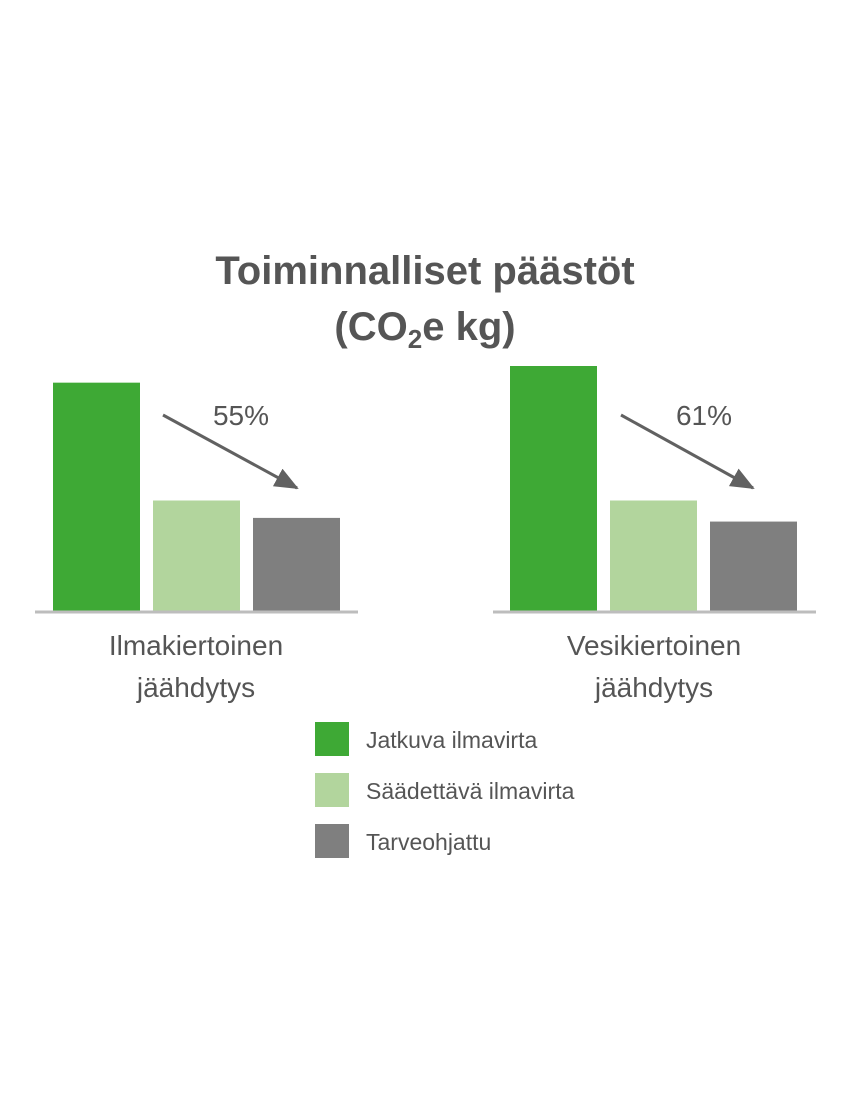  Describe the element at coordinates (653, 687) in the screenshot. I see `category-label-2-line-2: jäähdytys` at that location.